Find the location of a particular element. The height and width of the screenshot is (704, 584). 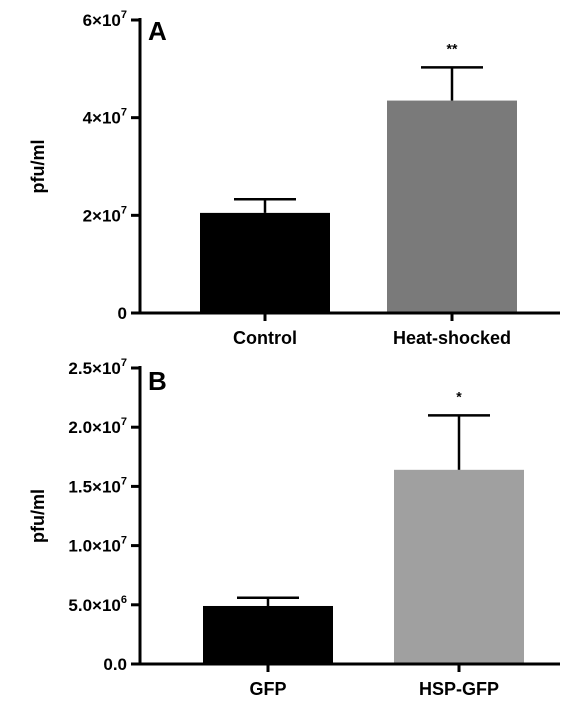

y-tick-label: 2×10⁷ is located at coordinates (105, 214).